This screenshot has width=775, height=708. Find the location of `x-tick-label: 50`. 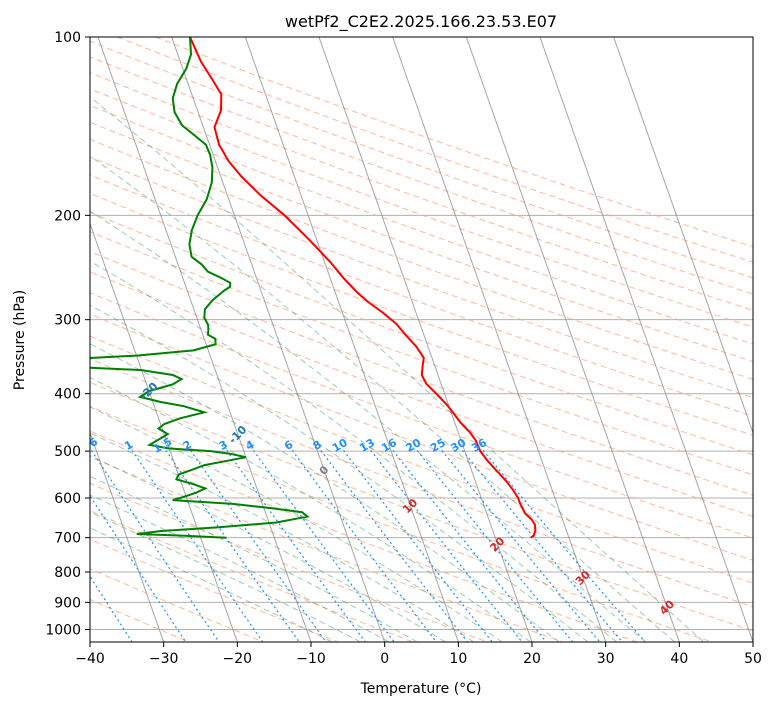

x-tick-label: 50 is located at coordinates (753, 659).